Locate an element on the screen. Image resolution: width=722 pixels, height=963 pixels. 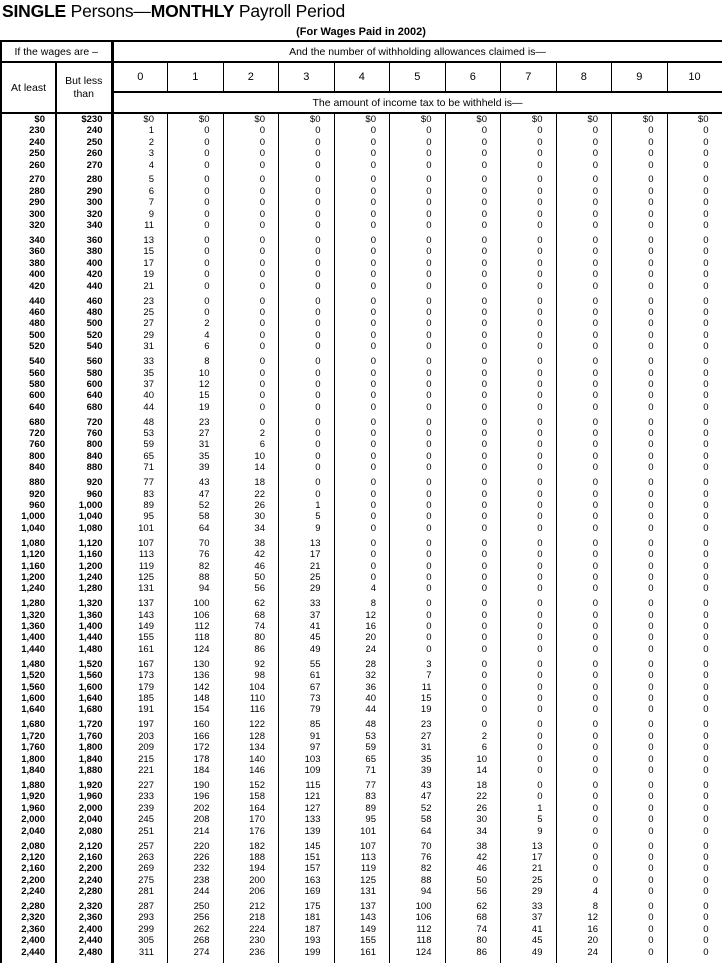
wage-but-less-cell: 2,320 is located at coordinates (83, 907).